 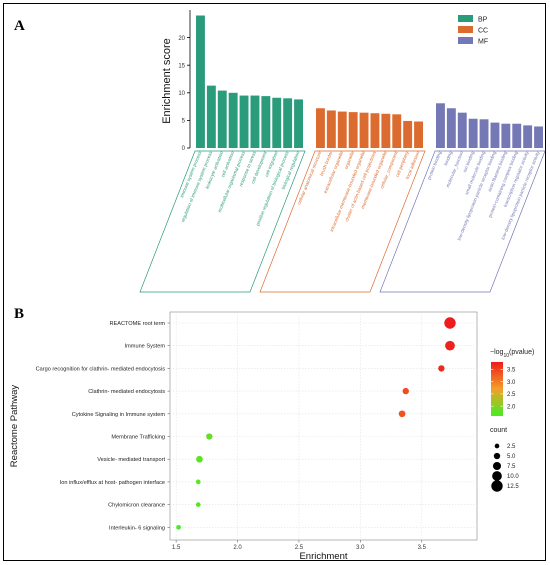 I want to click on pathway-label: Cytokine Signaling in Immune system, so click(x=119, y=415).